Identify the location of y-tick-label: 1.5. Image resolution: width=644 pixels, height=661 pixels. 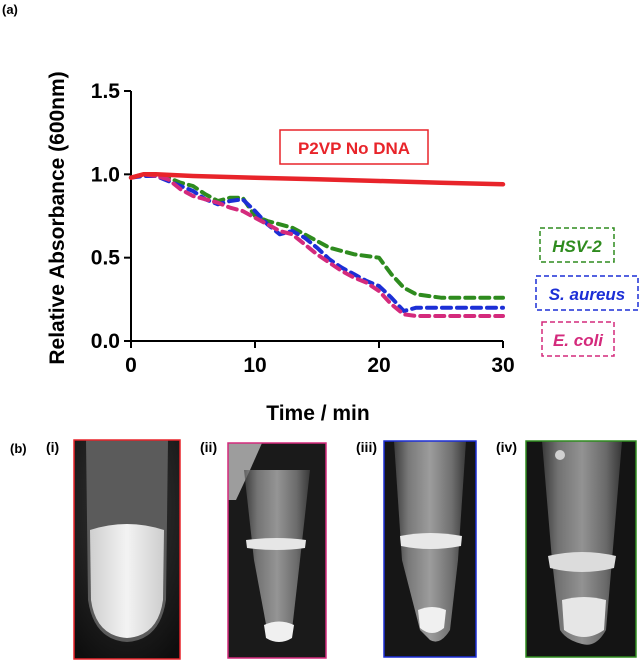
(106, 91).